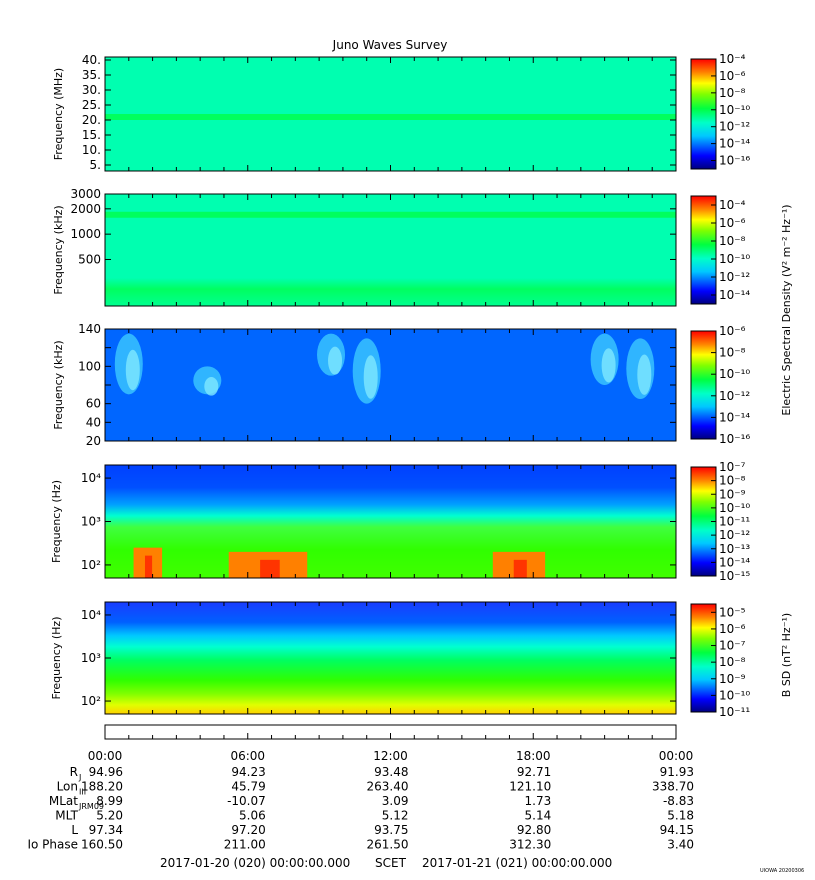 The height and width of the screenshot is (880, 815). Describe the element at coordinates (89, 259) in the screenshot. I see `y-tick-label: 500` at that location.